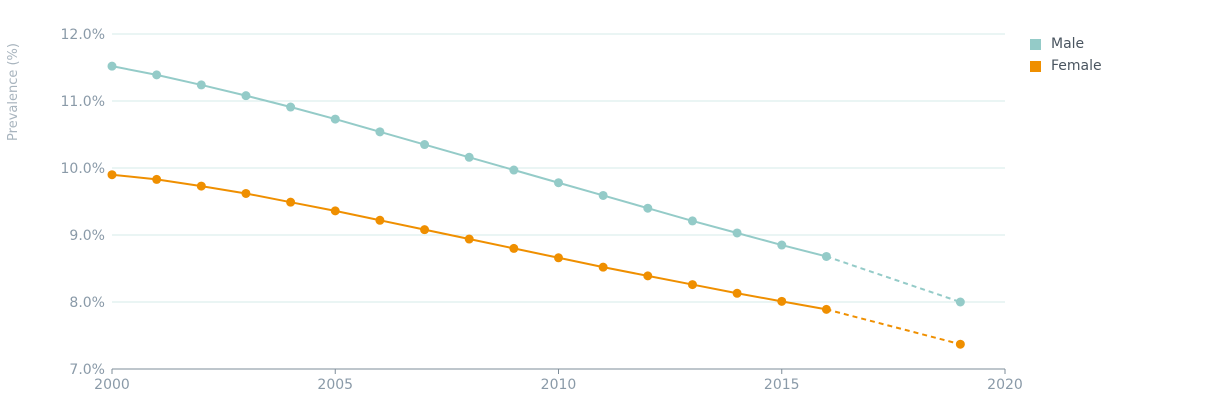 This screenshot has width=1230, height=403. What do you see at coordinates (1005, 385) in the screenshot?
I see `x-tick-label: 2020` at bounding box center [1005, 385].